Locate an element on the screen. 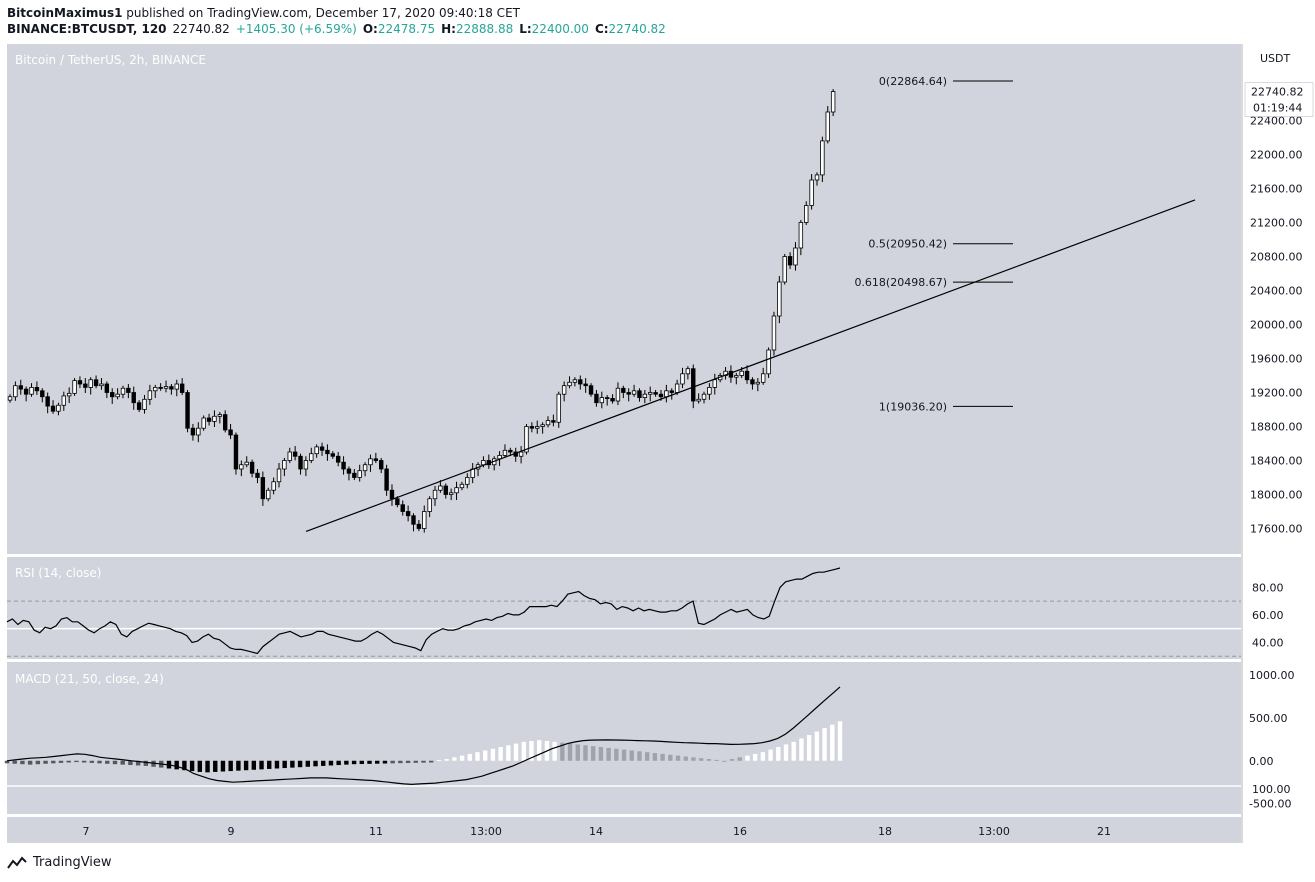 The width and height of the screenshot is (1315, 882). price-tick-label: 18800.00 is located at coordinates (1276, 427).